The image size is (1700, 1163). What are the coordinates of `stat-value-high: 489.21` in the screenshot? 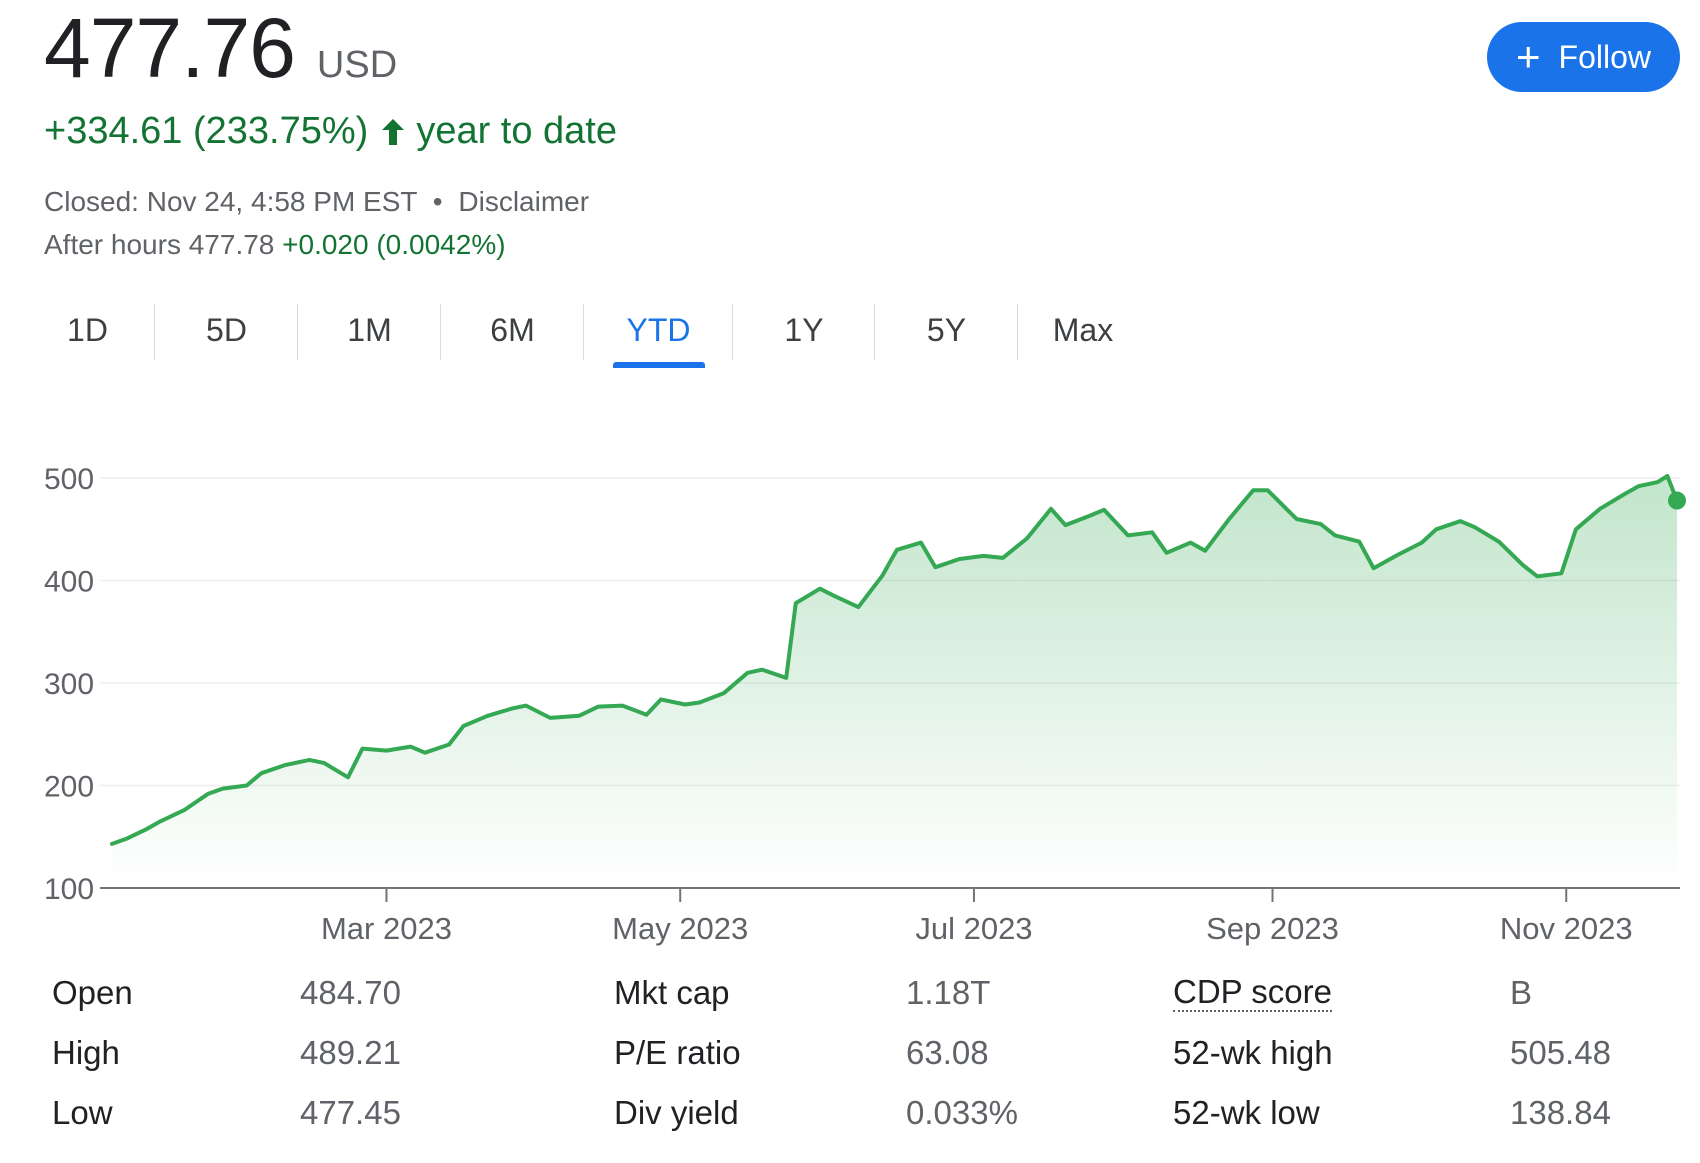 It's located at (350, 1052).